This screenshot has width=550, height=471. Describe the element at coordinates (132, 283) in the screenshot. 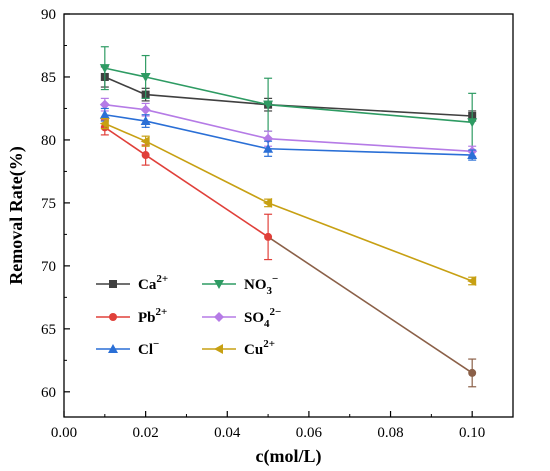

I see `legend-item-ca: Ca2+` at that location.